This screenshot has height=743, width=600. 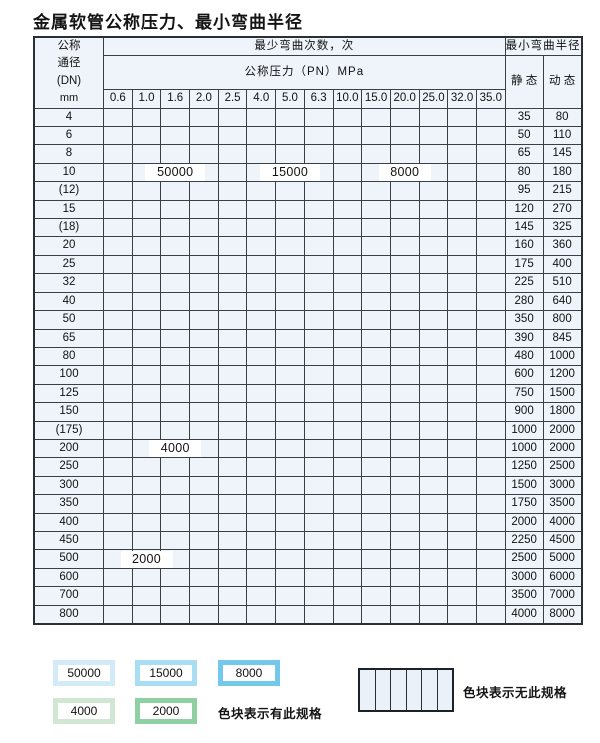 What do you see at coordinates (524, 301) in the screenshot?
I see `radius-static-cell: 280` at bounding box center [524, 301].